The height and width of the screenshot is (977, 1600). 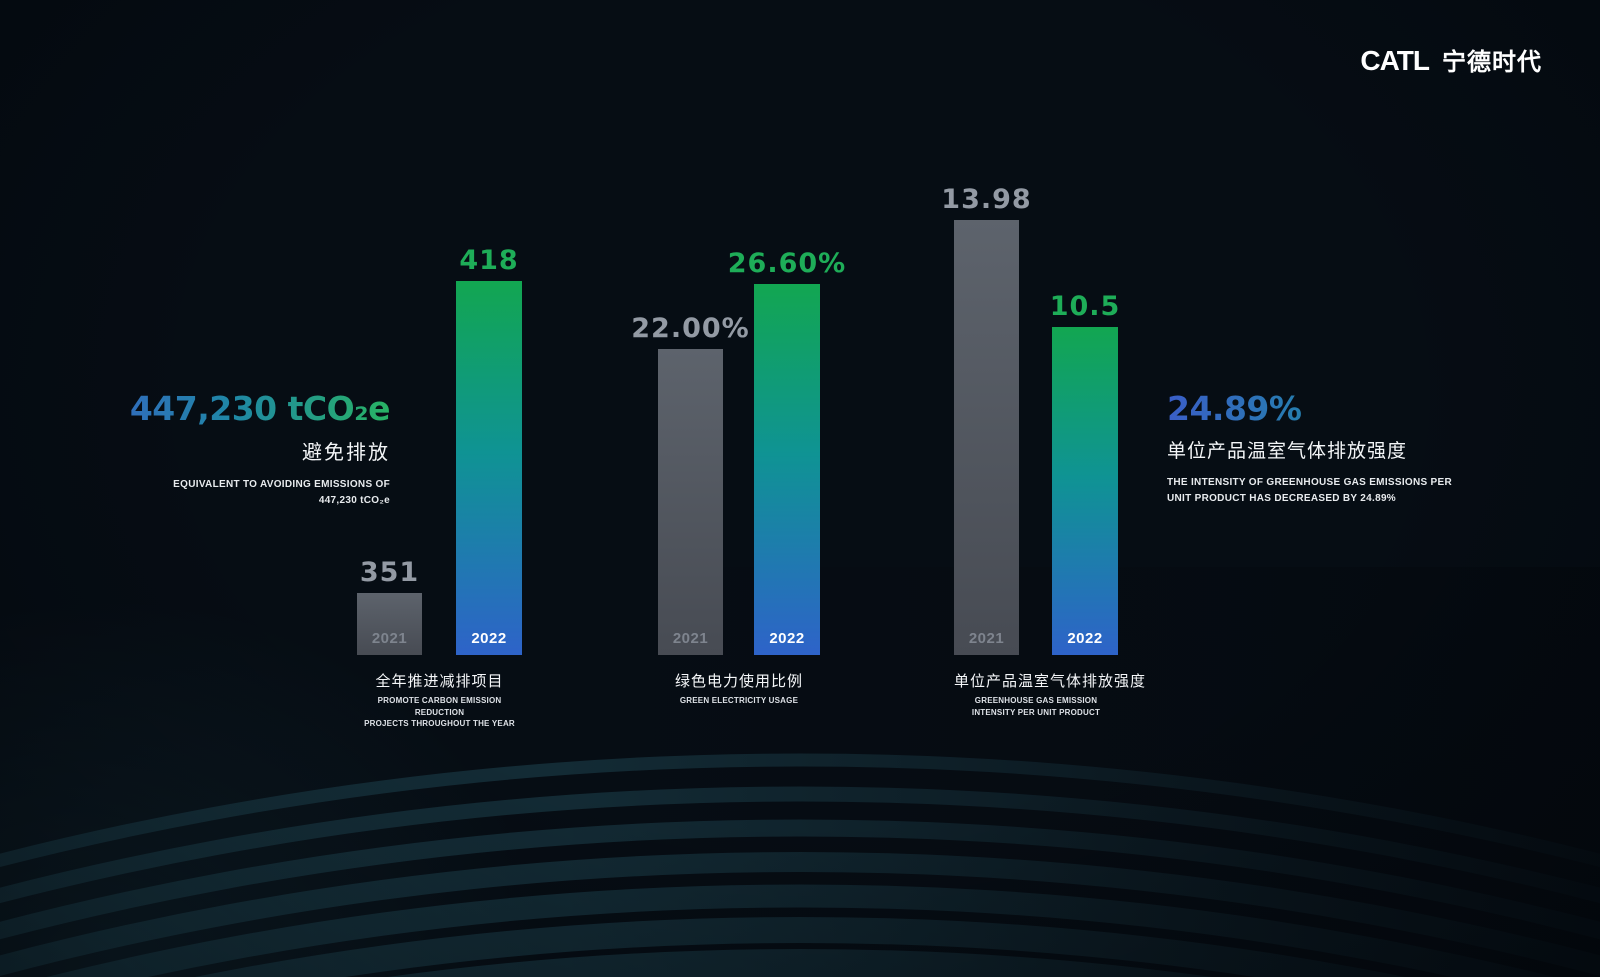 I want to click on group-title-cn: 全年推进减排项目, so click(x=439, y=681).